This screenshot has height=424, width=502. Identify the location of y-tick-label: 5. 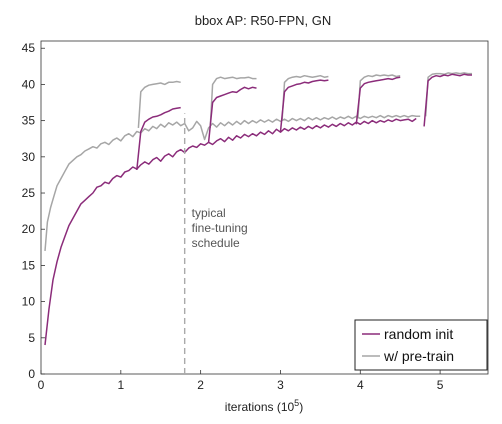
(31, 338).